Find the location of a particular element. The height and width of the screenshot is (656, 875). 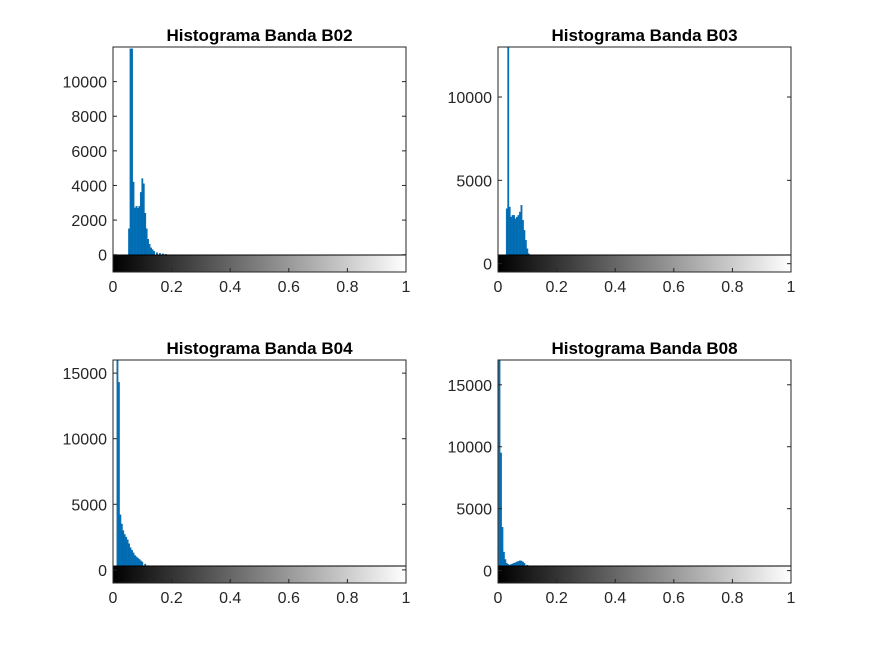

y-tick-label: 2000 is located at coordinates (89, 221).